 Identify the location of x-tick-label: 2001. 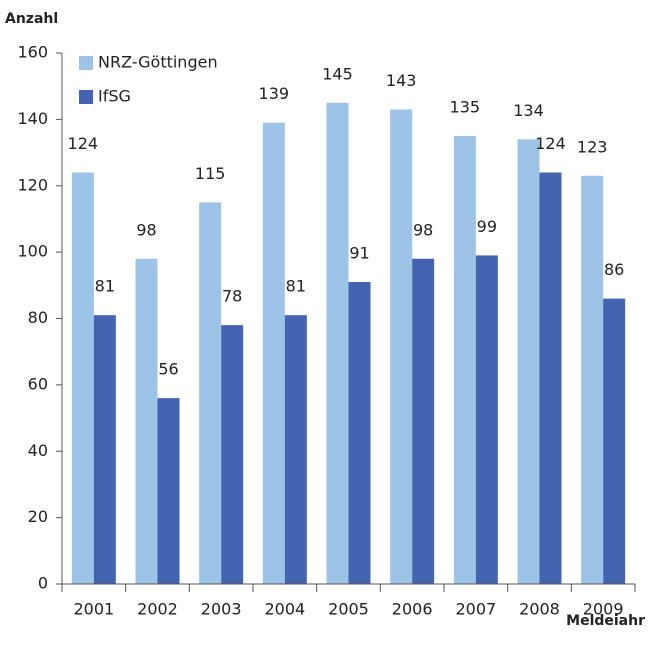
(93, 609).